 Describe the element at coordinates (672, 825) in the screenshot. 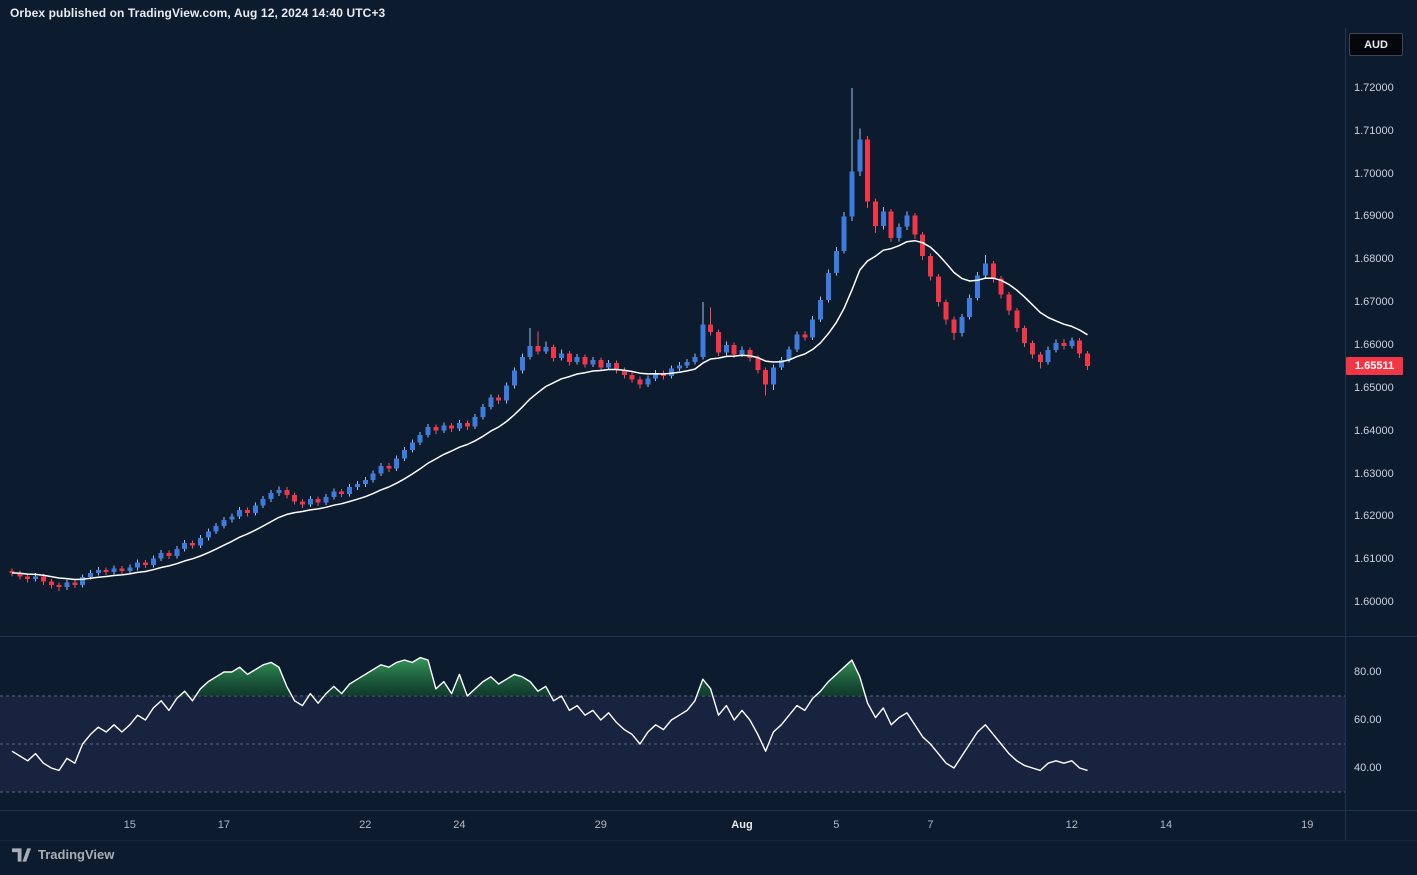

I see `time-axis: 15 17 22 24 29 Aug 5 7 12 14 19` at that location.